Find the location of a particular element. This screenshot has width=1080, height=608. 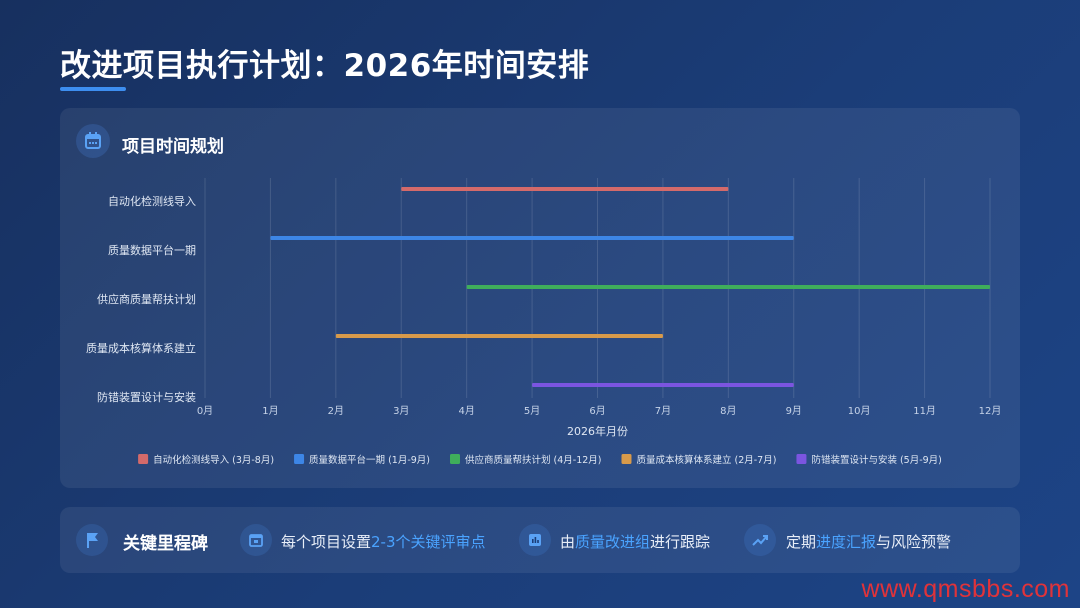

calendar-check-icon is located at coordinates (256, 540).